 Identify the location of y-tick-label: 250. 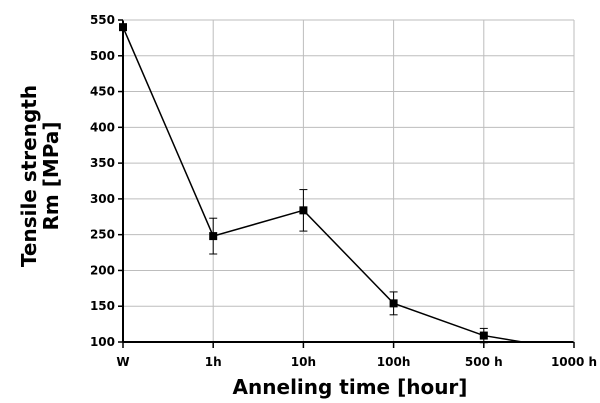
(102, 235).